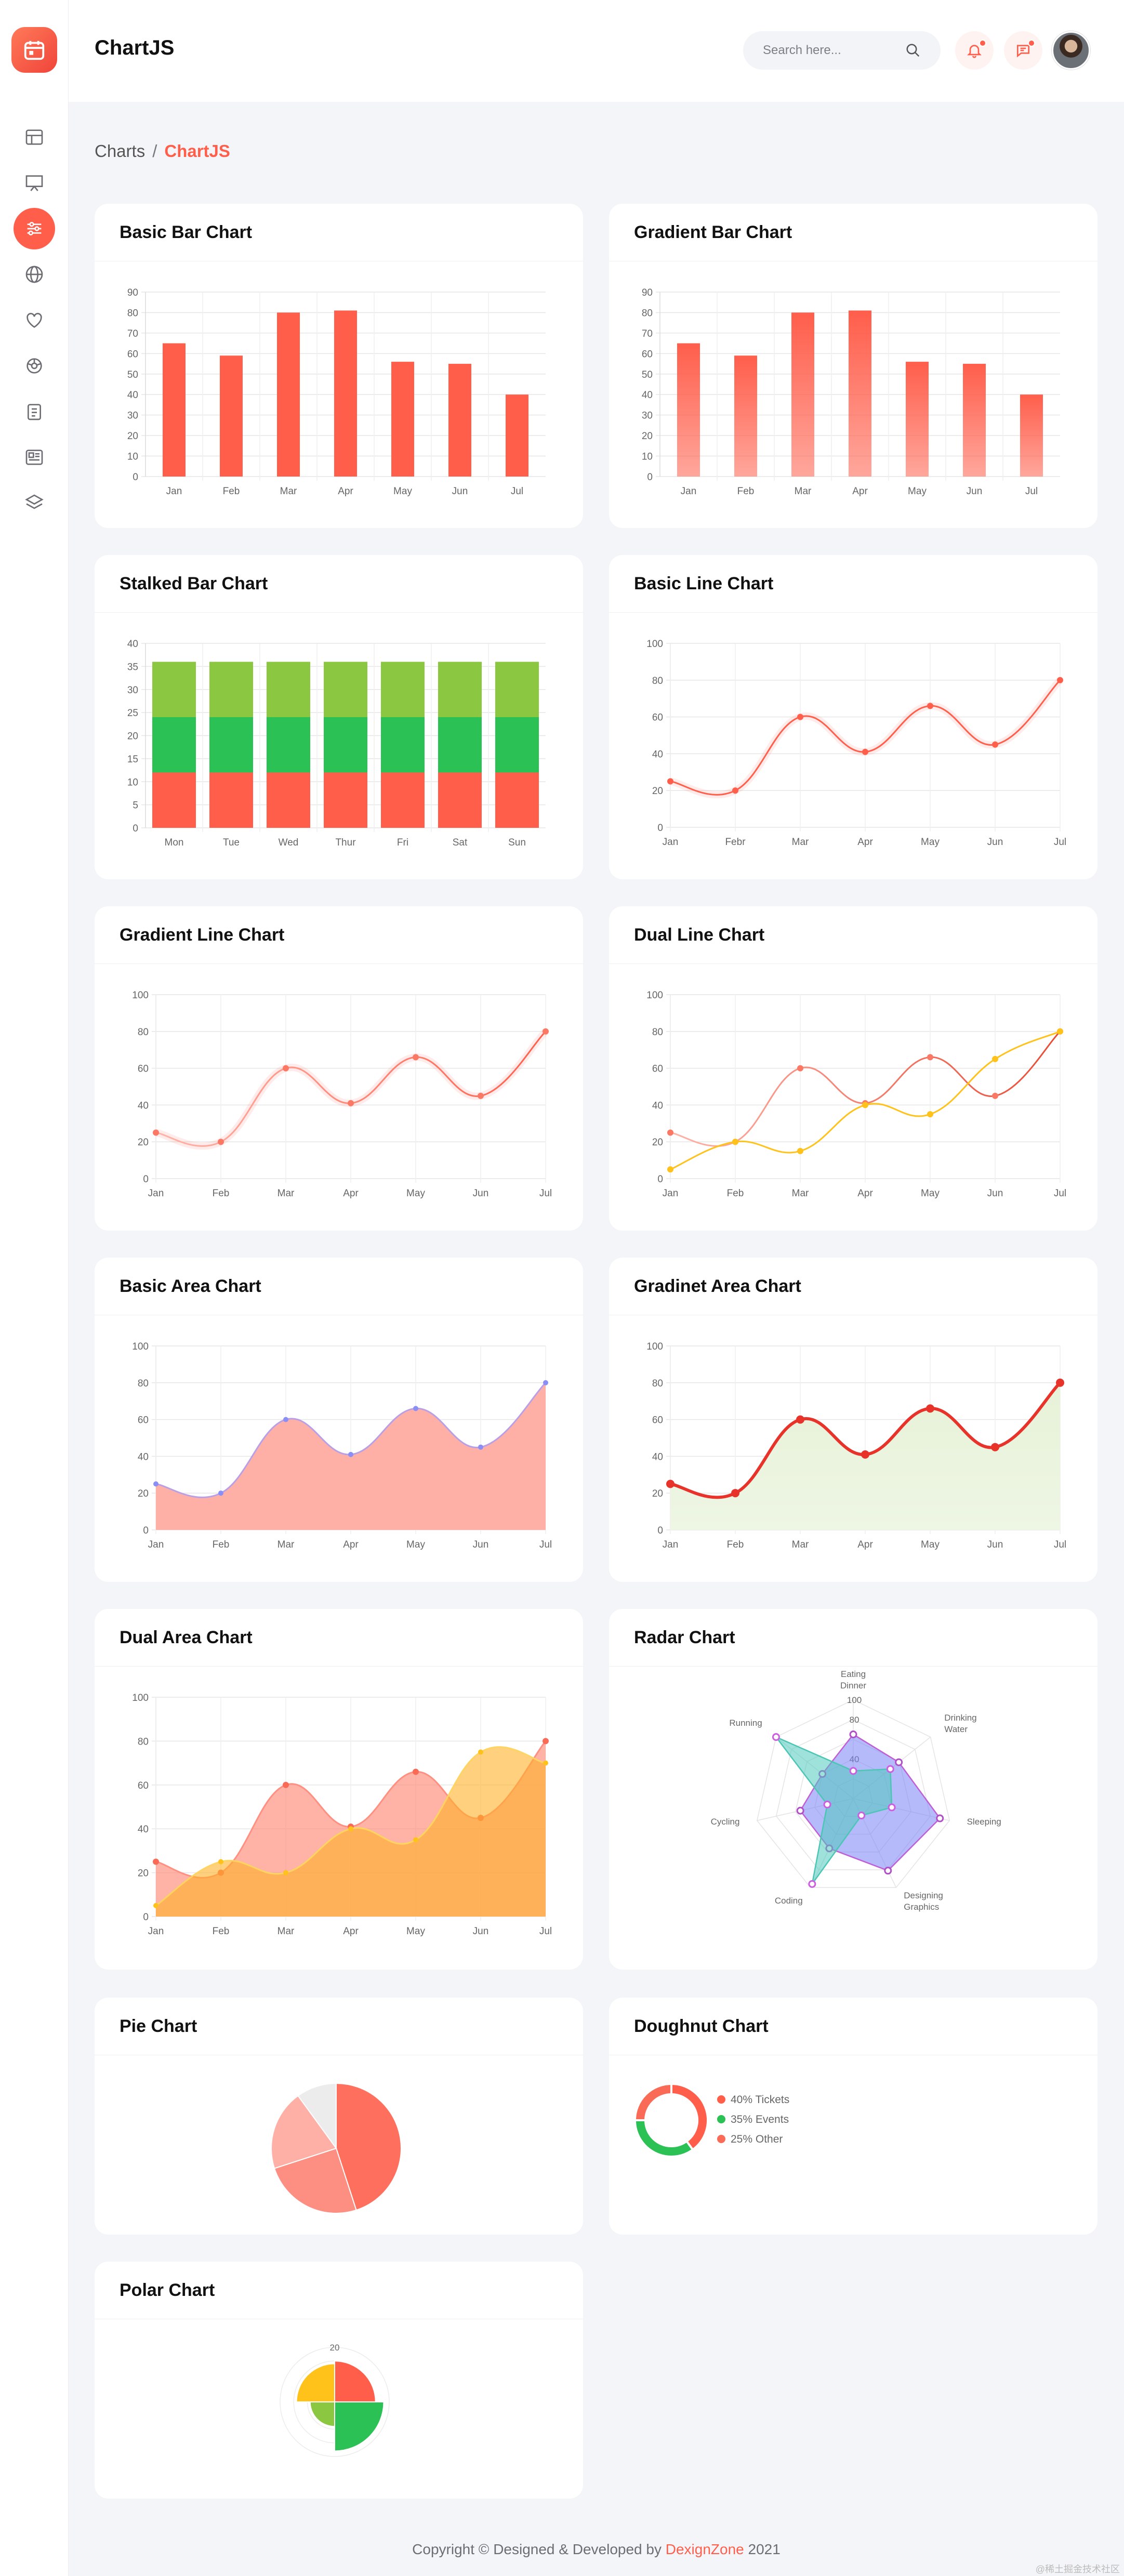 This screenshot has width=1124, height=2576. What do you see at coordinates (856, 1445) in the screenshot?
I see `gradient-area-chart: 0 20 40 60 80 100 Jan Feb Mar Apr May Jun Jul` at bounding box center [856, 1445].